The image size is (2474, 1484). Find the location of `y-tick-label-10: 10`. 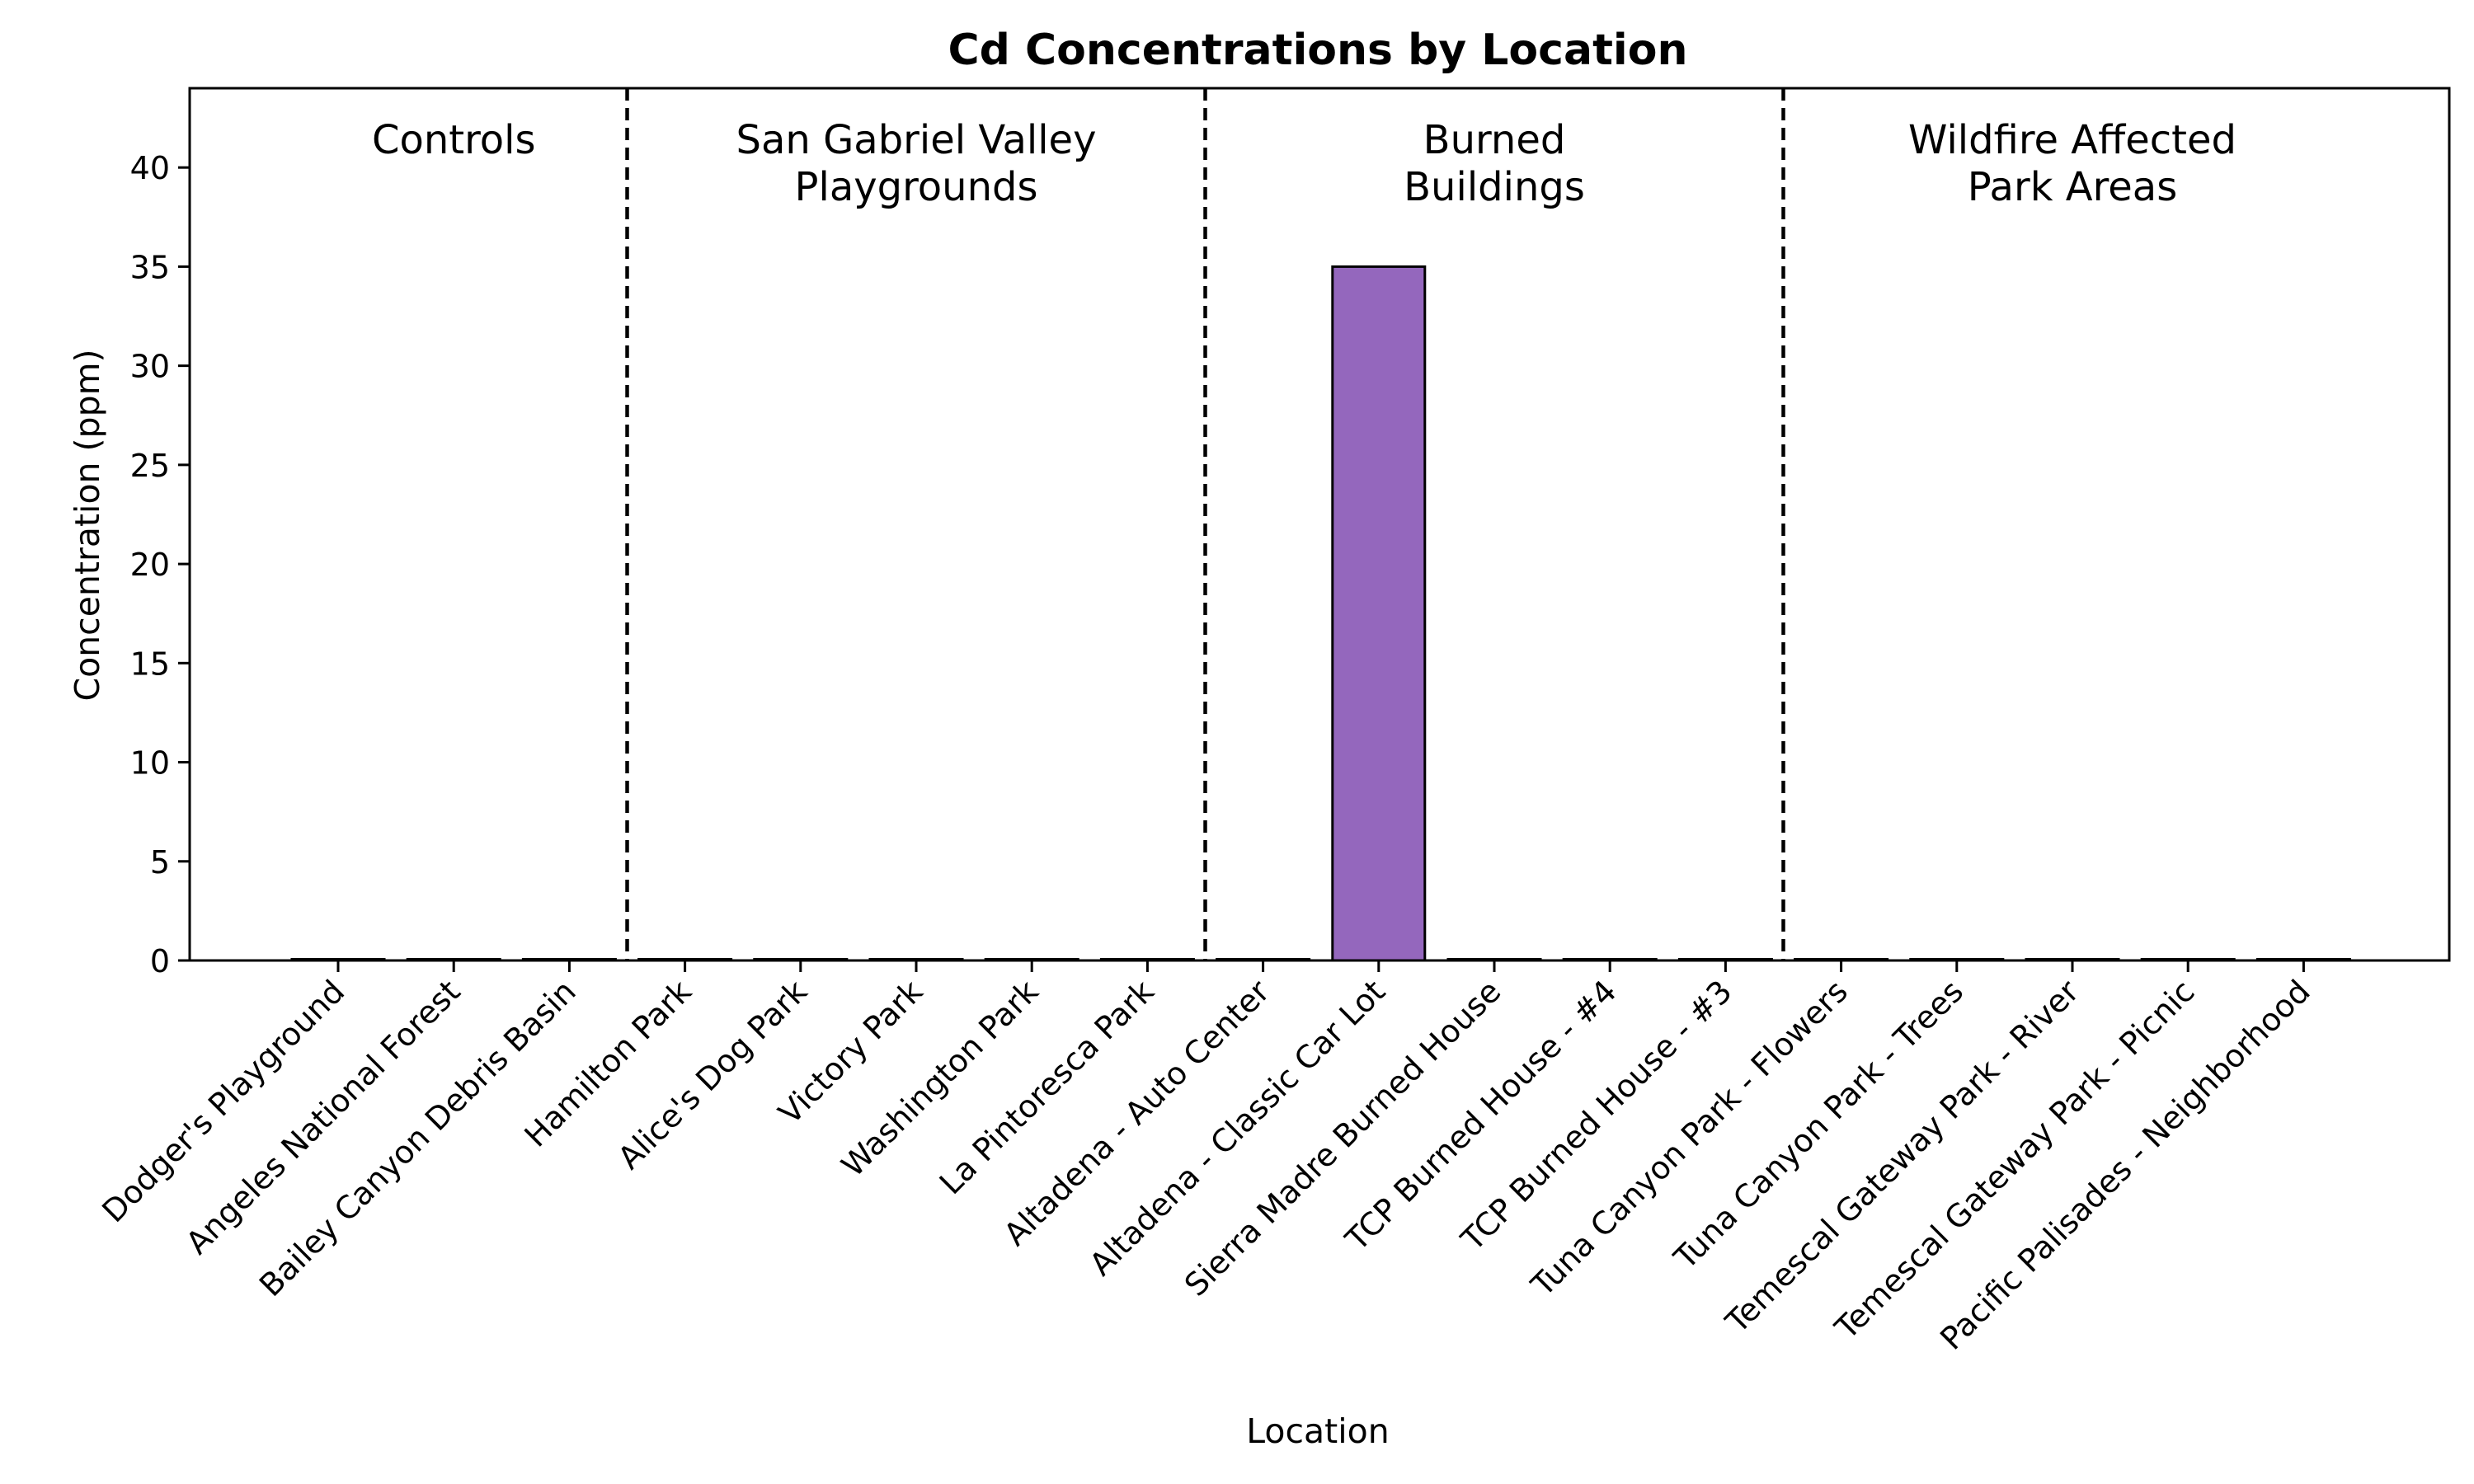

y-tick-label-10: 10 is located at coordinates (150, 763).